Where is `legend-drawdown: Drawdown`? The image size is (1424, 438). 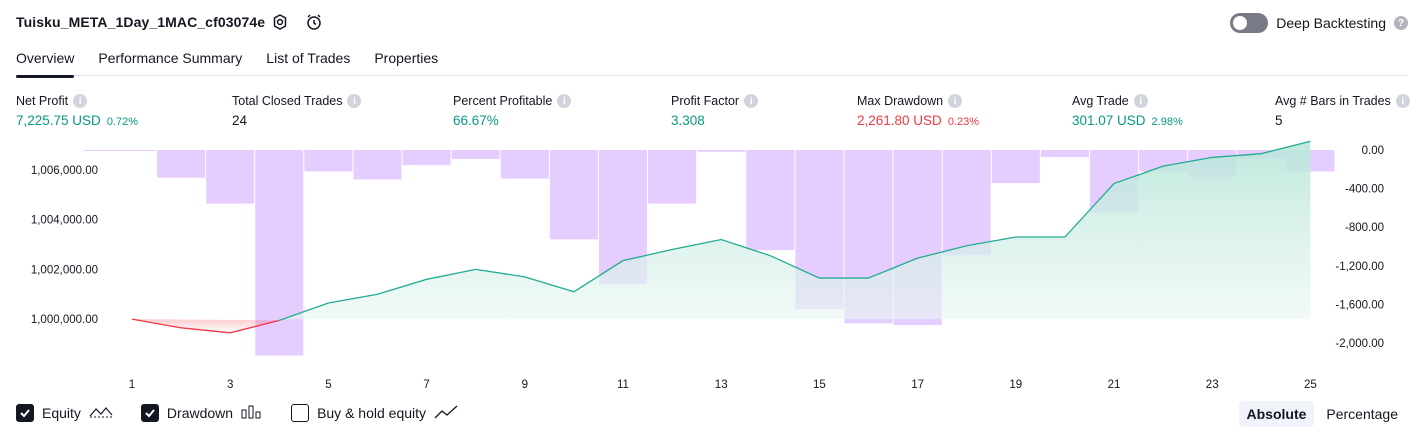
legend-drawdown: Drawdown is located at coordinates (201, 413).